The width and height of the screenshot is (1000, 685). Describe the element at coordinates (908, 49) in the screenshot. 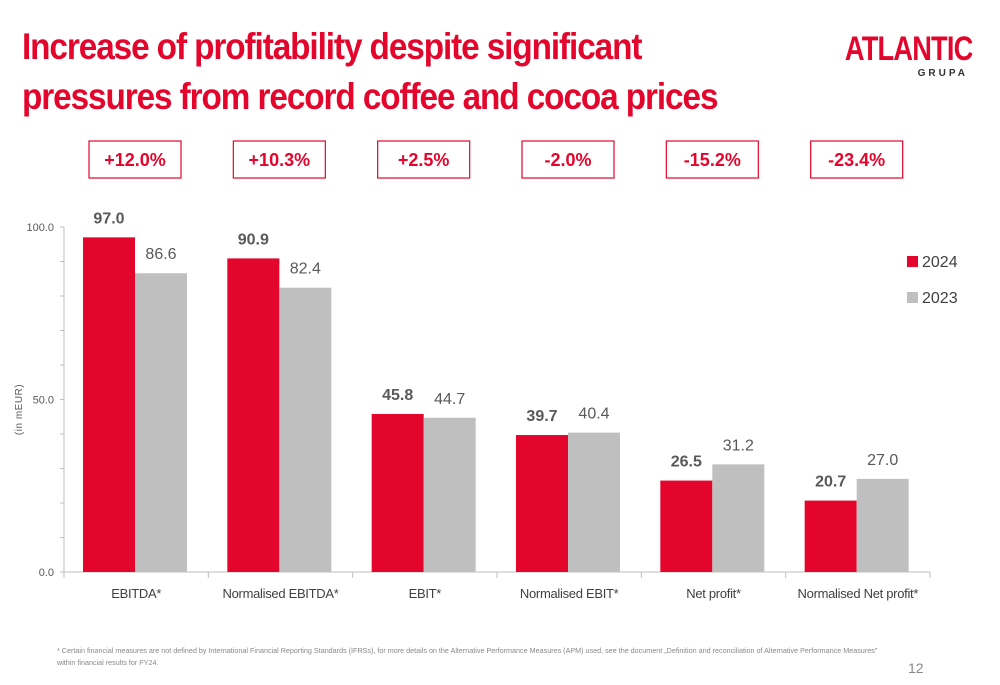

I see `logo-wordmark: ATLANTIC` at that location.